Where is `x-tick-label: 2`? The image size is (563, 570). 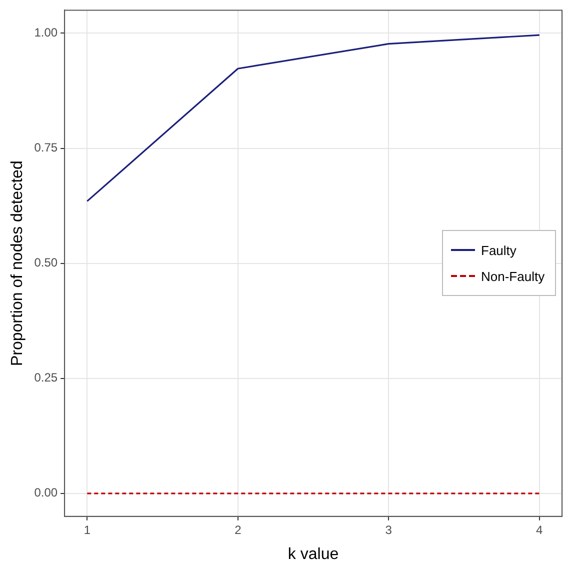
x-tick-label: 2 is located at coordinates (238, 529).